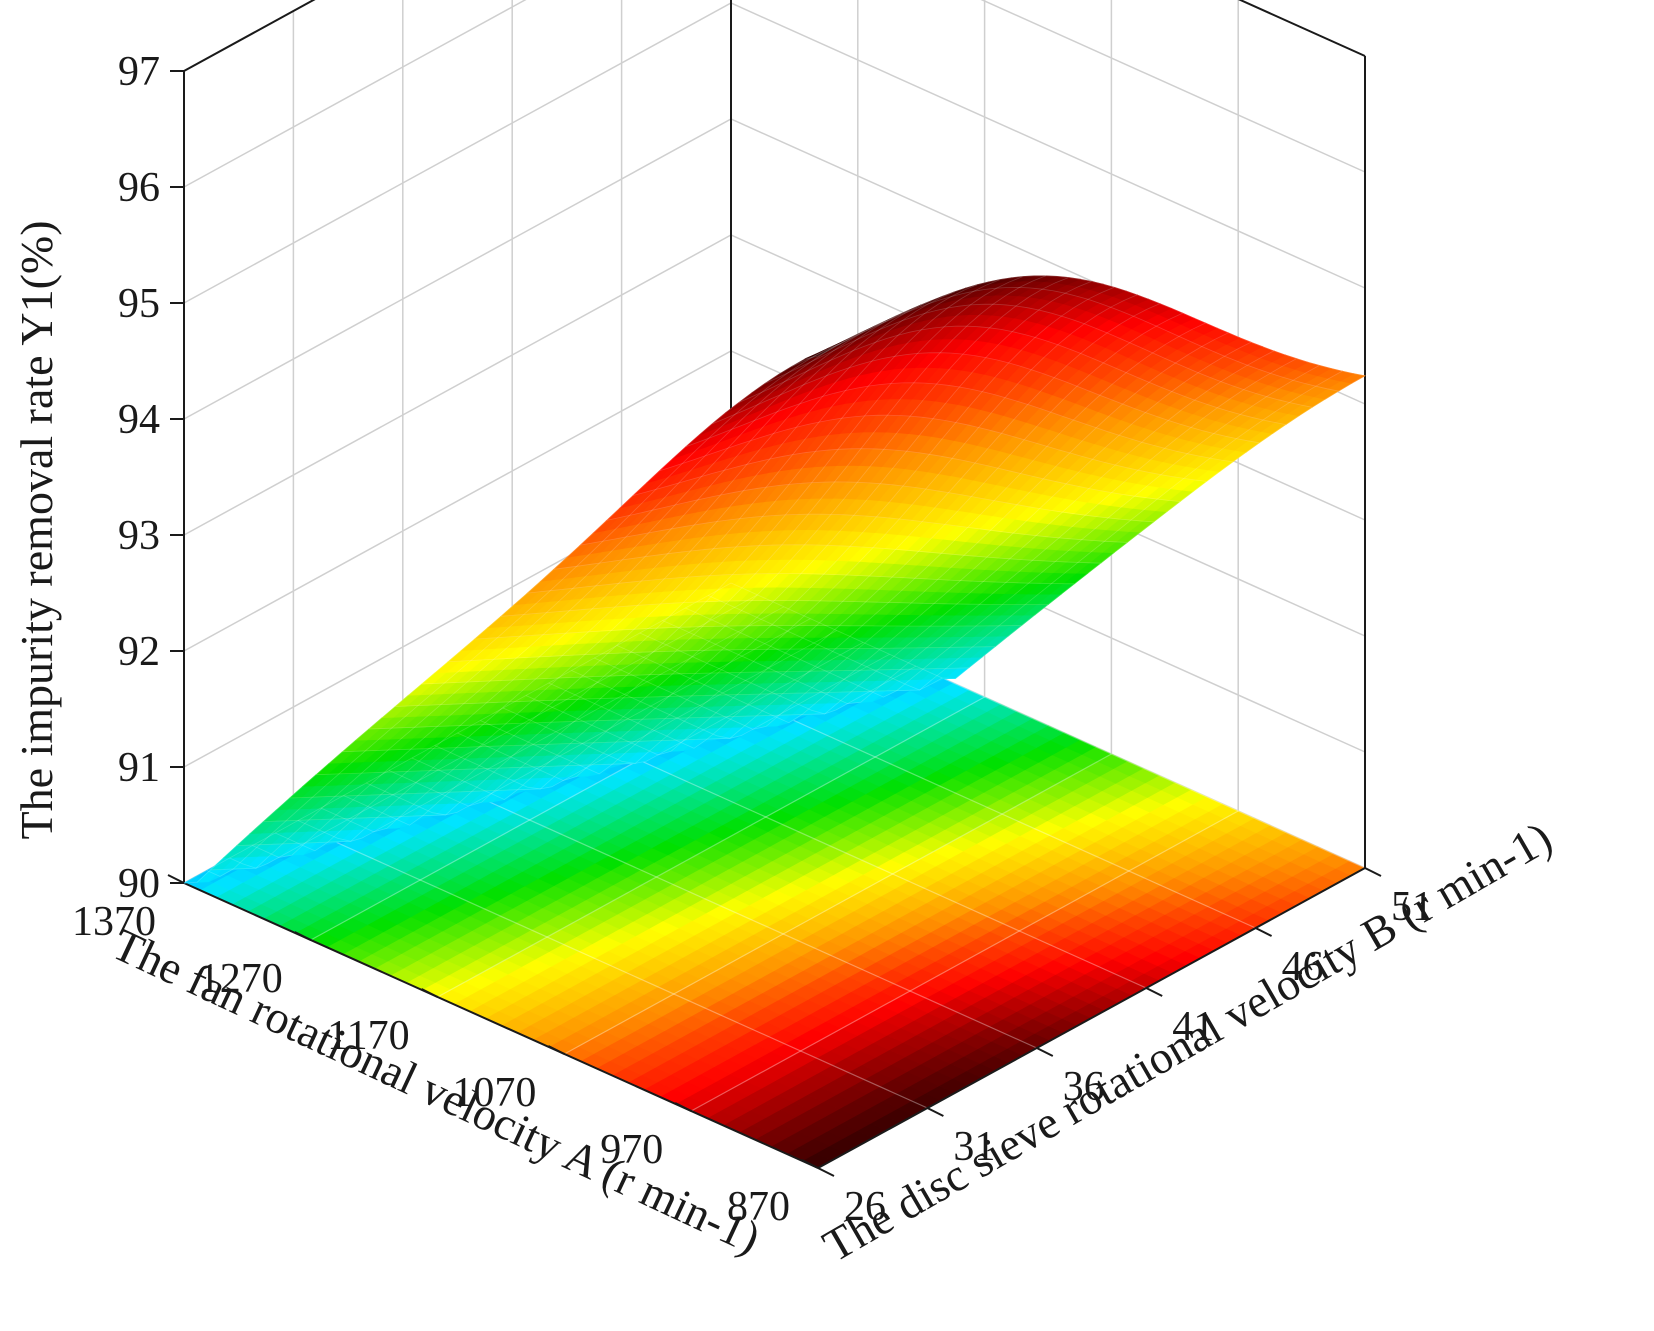  Describe the element at coordinates (36, 529) in the screenshot. I see `z-axis-title: The impurity removal rate Y1(%)` at that location.